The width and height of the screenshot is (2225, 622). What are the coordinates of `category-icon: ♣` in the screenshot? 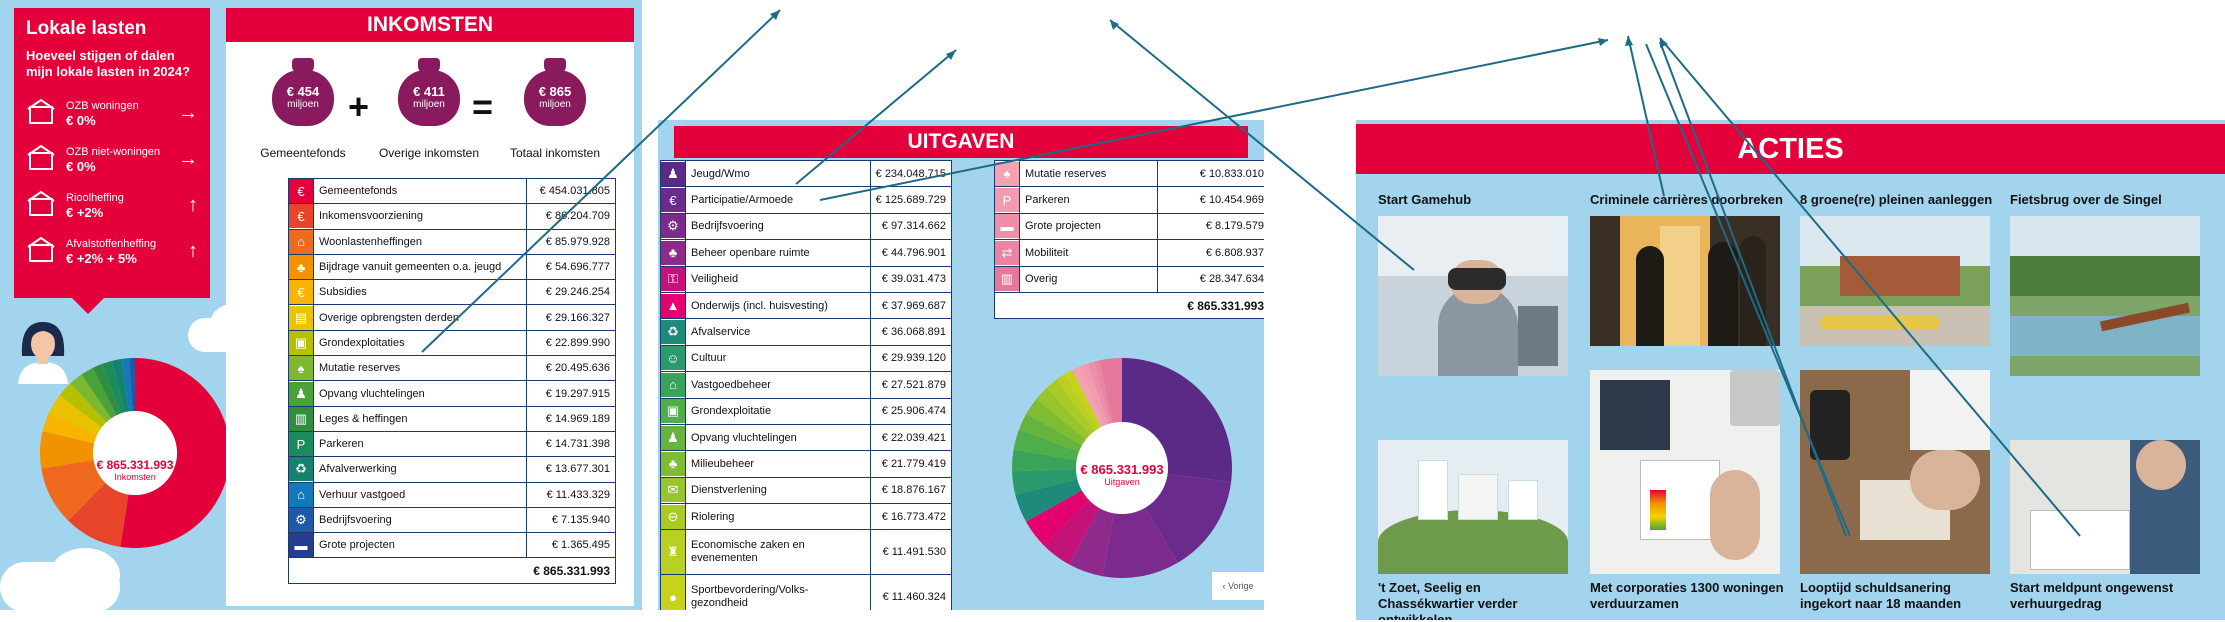 It's located at (673, 463).